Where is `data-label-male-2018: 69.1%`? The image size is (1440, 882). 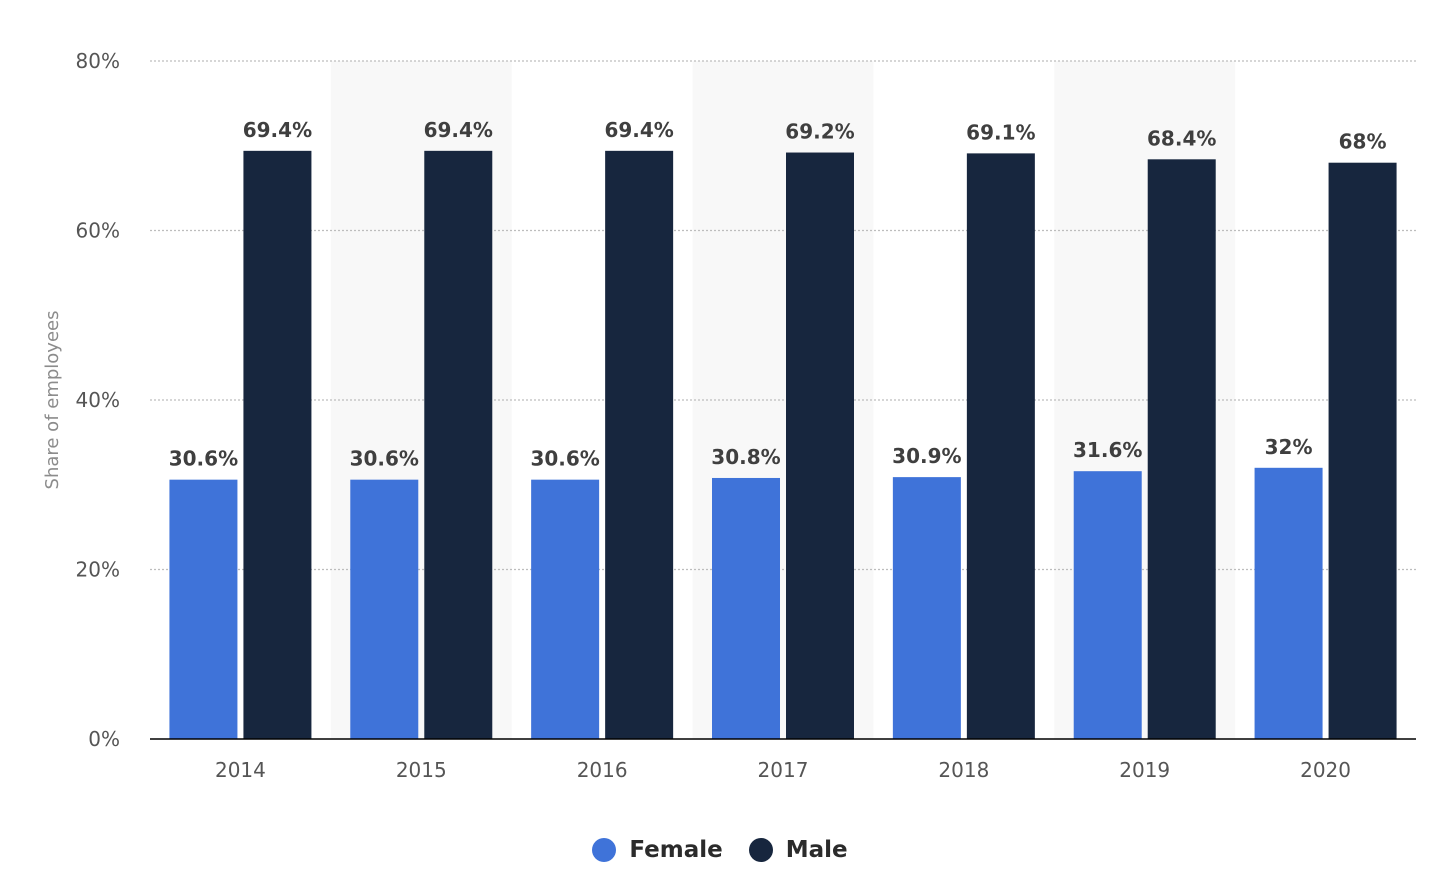 data-label-male-2018: 69.1% is located at coordinates (1000, 132).